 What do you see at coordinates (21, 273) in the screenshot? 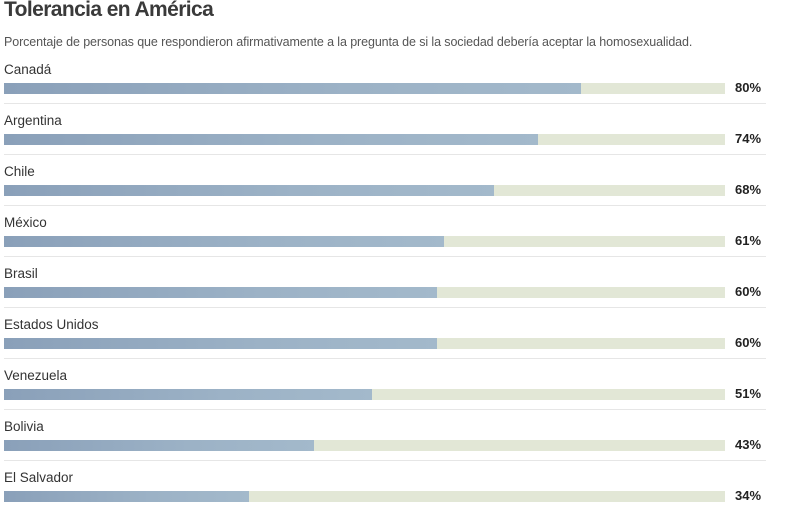
I see `category-label: Brasil` at bounding box center [21, 273].